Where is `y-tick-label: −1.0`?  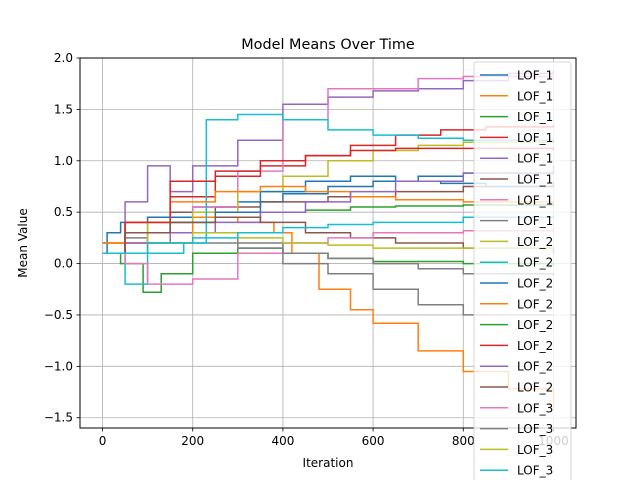 y-tick-label: −1.0 is located at coordinates (58, 366).